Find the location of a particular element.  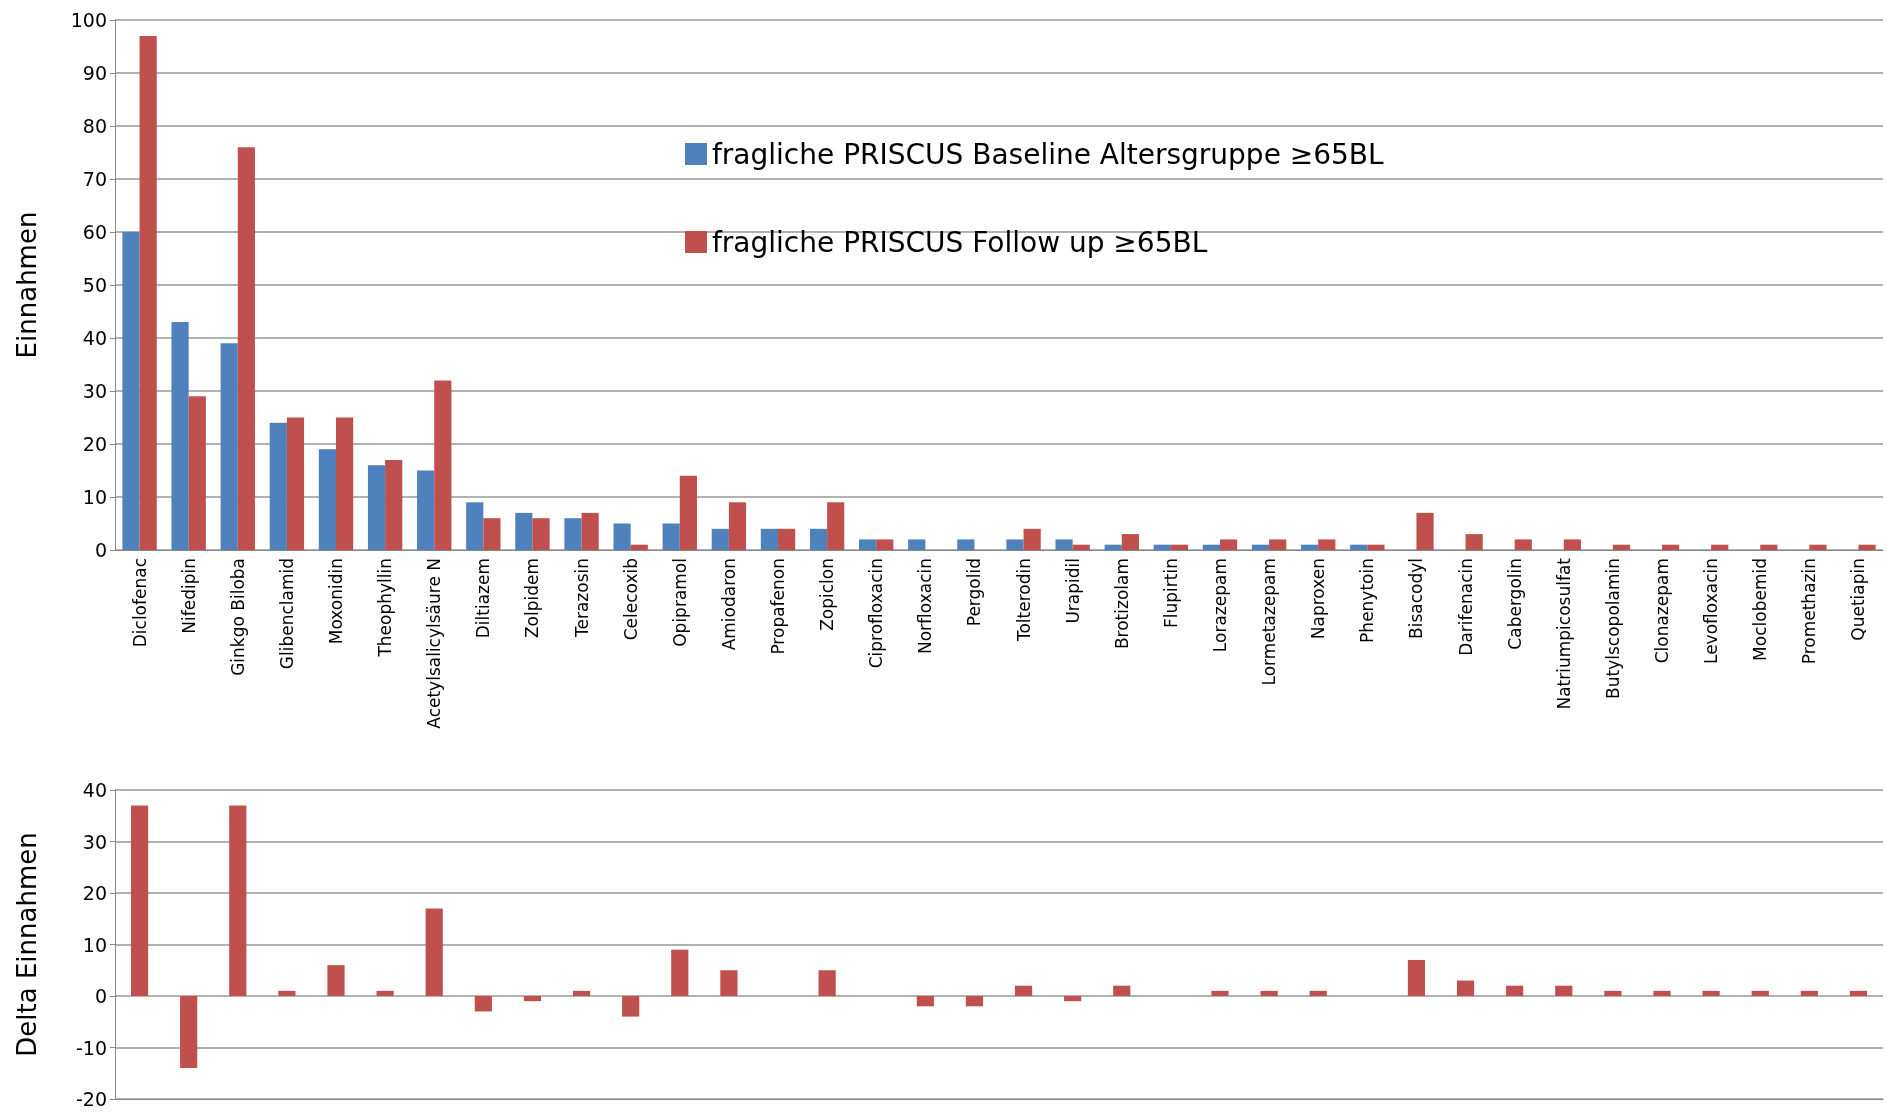

x-tick-label: Butylscopolamin is located at coordinates (1612, 628).